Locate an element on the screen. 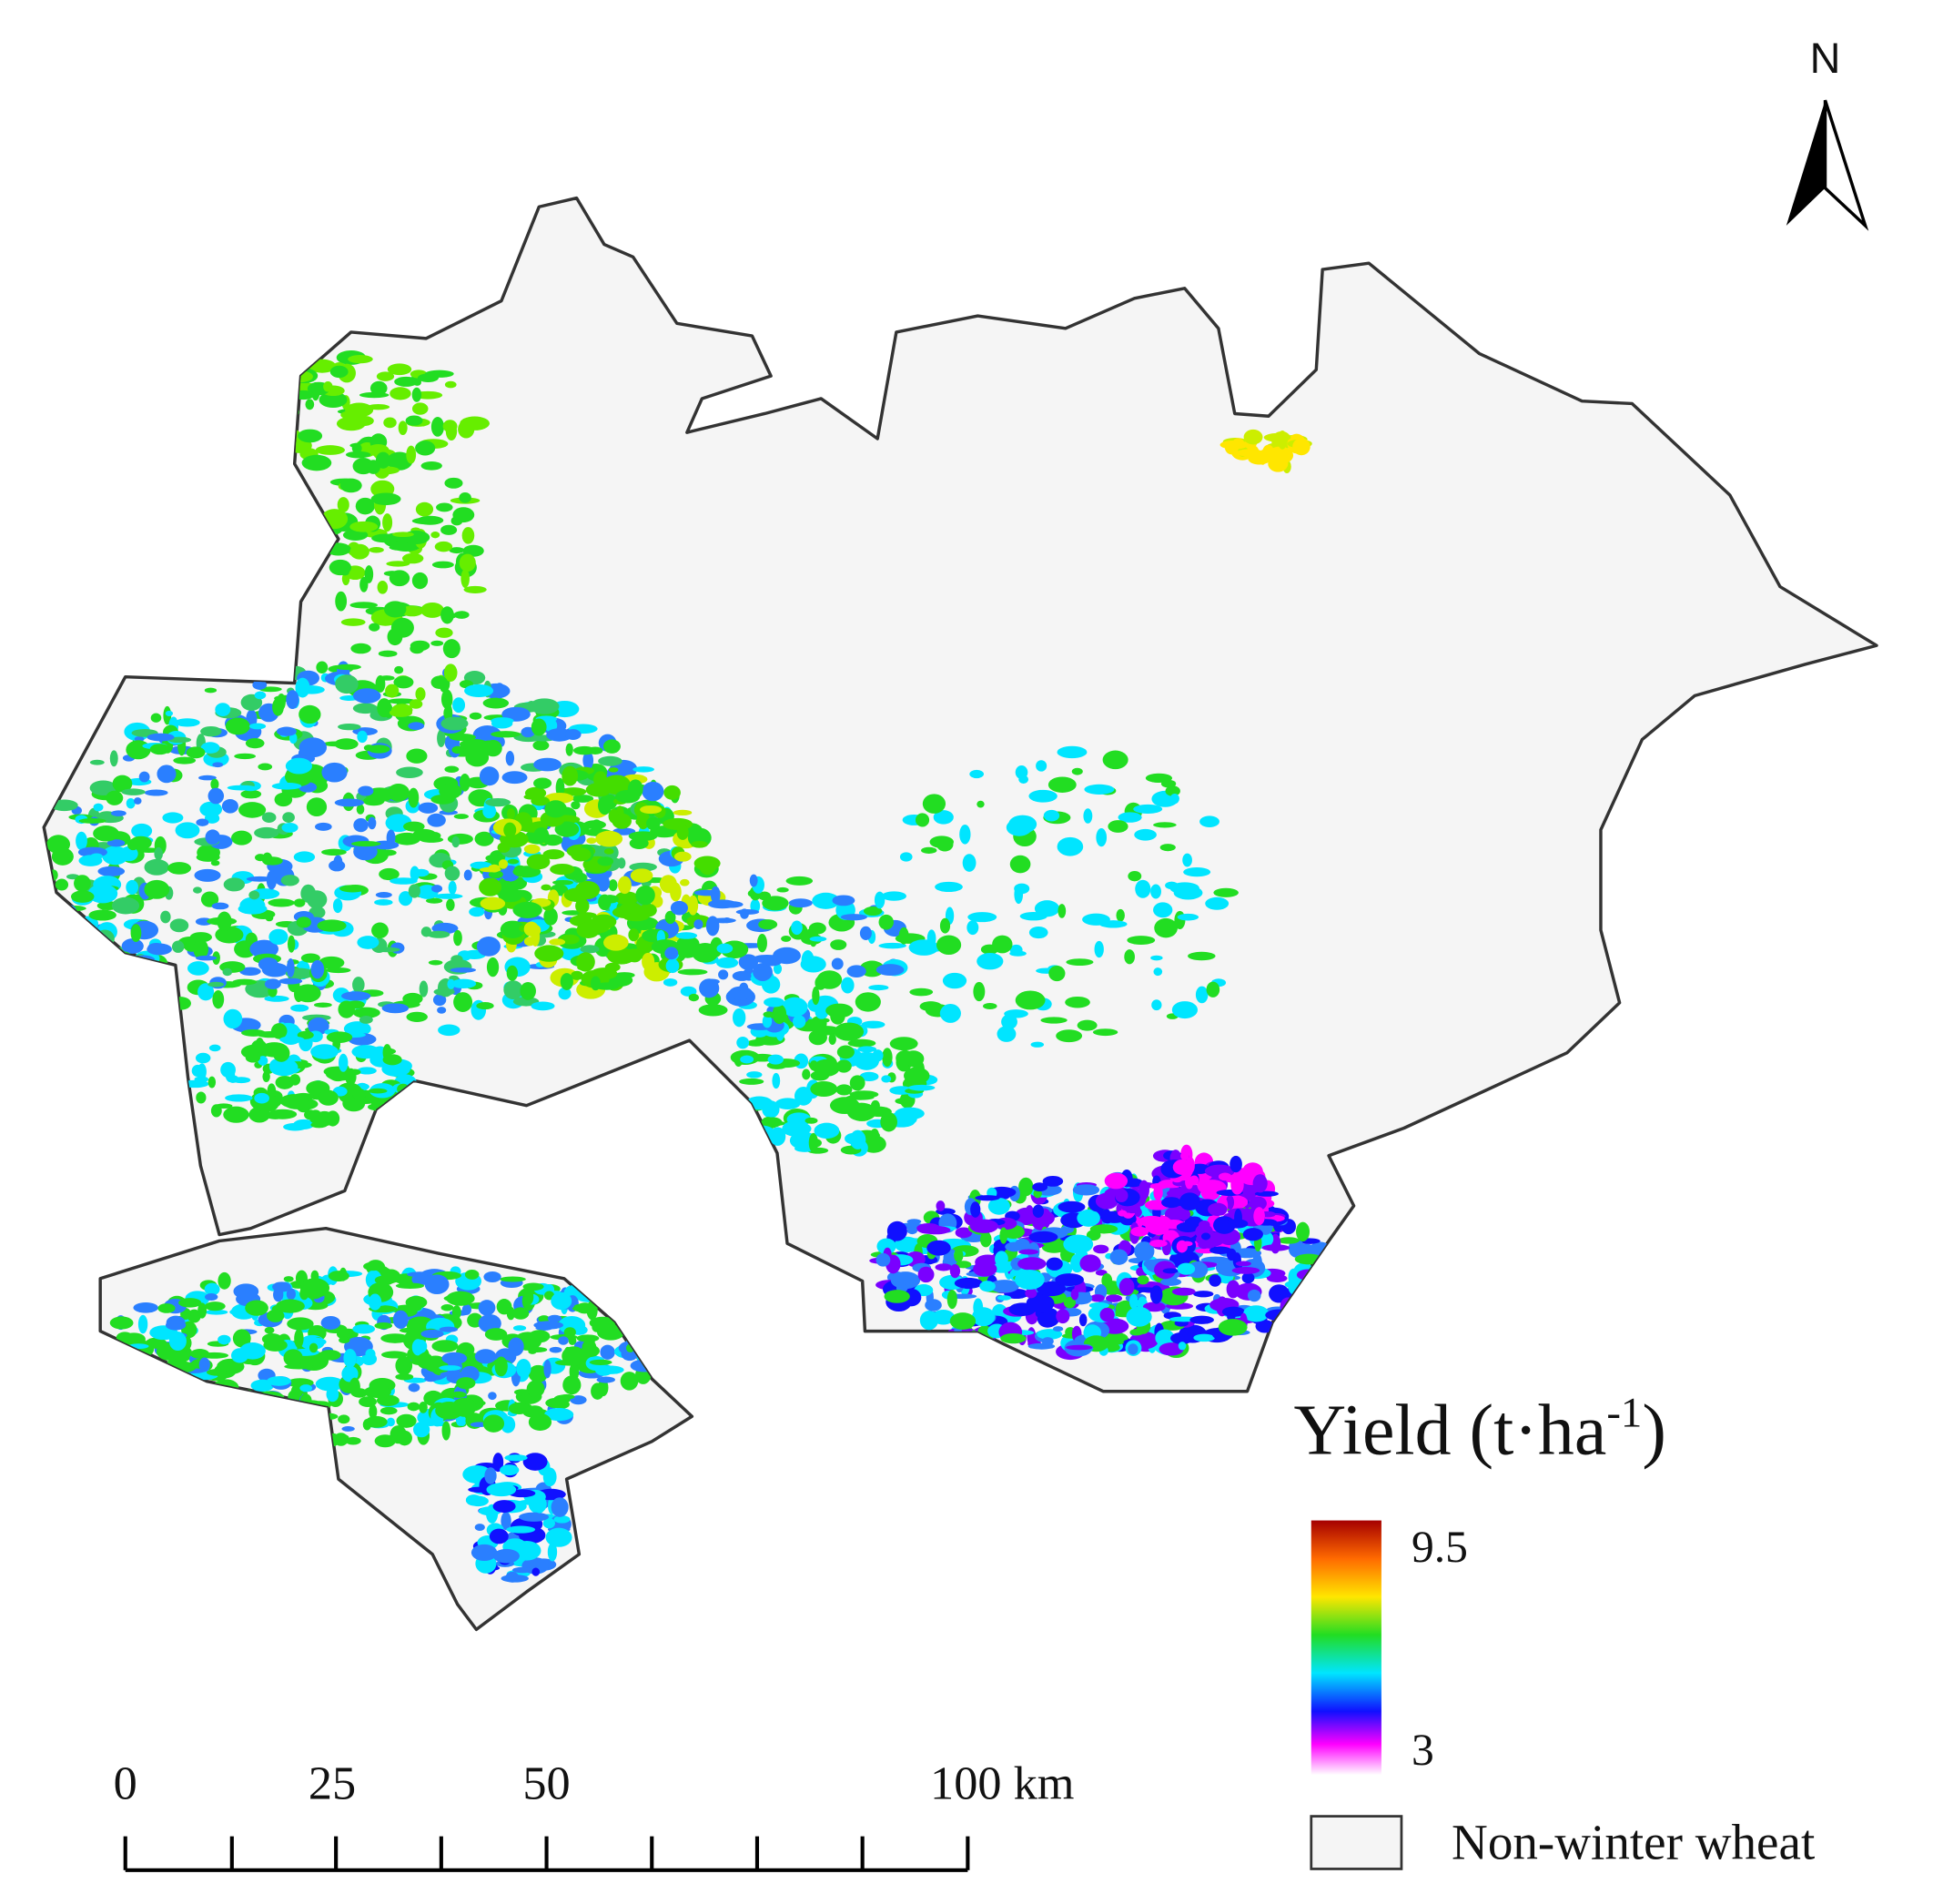 The width and height of the screenshot is (1943, 1904). legend-title-end: ) is located at coordinates (1654, 1431).